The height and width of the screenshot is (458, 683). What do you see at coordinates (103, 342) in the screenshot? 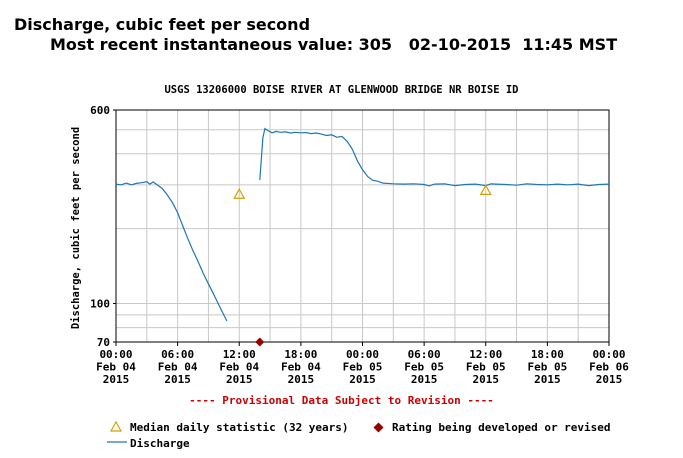
I see `y-tick-label: 70` at bounding box center [103, 342].